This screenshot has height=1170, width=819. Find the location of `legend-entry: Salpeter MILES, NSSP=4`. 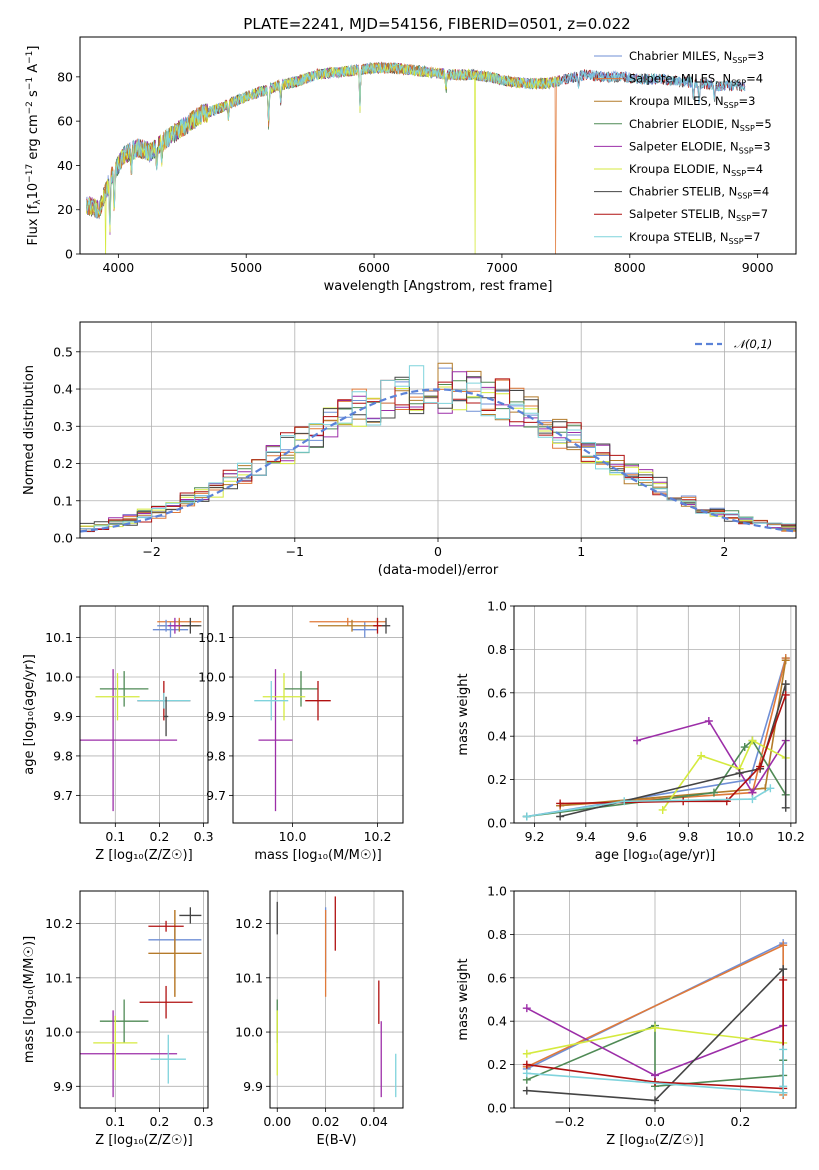

legend-entry: Salpeter MILES, NSSP=4 is located at coordinates (696, 80).